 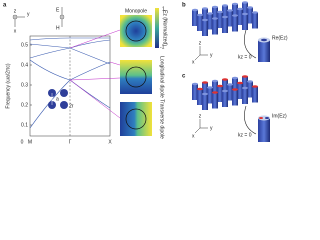 What do you see at coordinates (162, 77) in the screenshot?
I see `mode-label: Longitudinal dipole` at bounding box center [162, 77].